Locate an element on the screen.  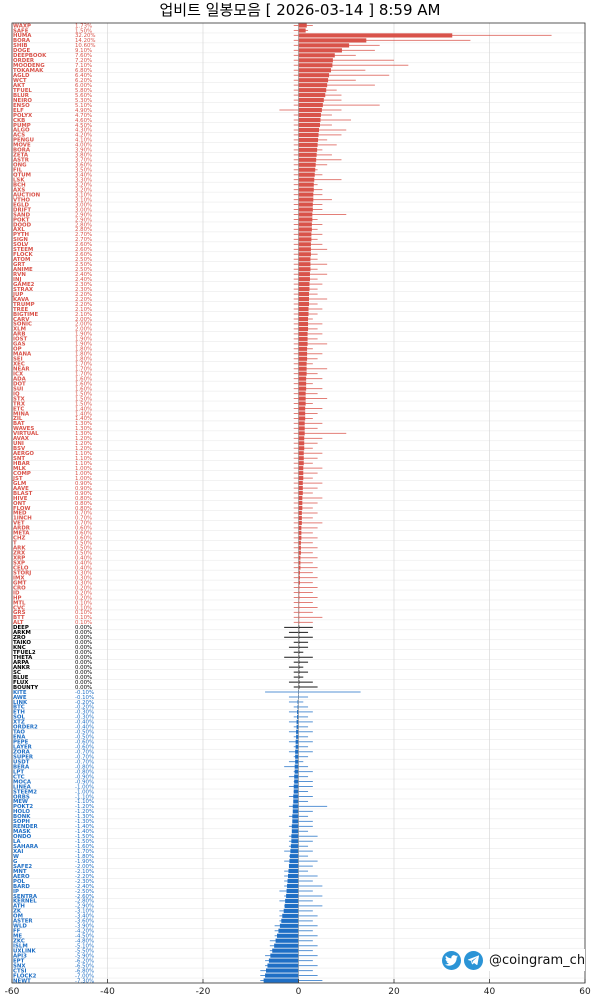
coin-label-kernel: KERNEL is located at coordinates (25, 902).